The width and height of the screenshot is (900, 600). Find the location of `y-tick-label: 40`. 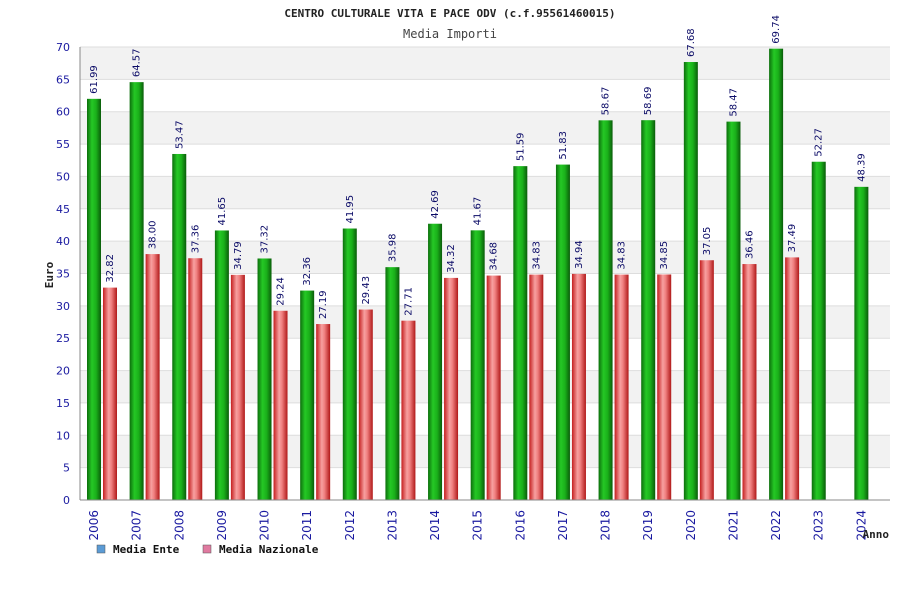

y-tick-label: 40 is located at coordinates (63, 241).